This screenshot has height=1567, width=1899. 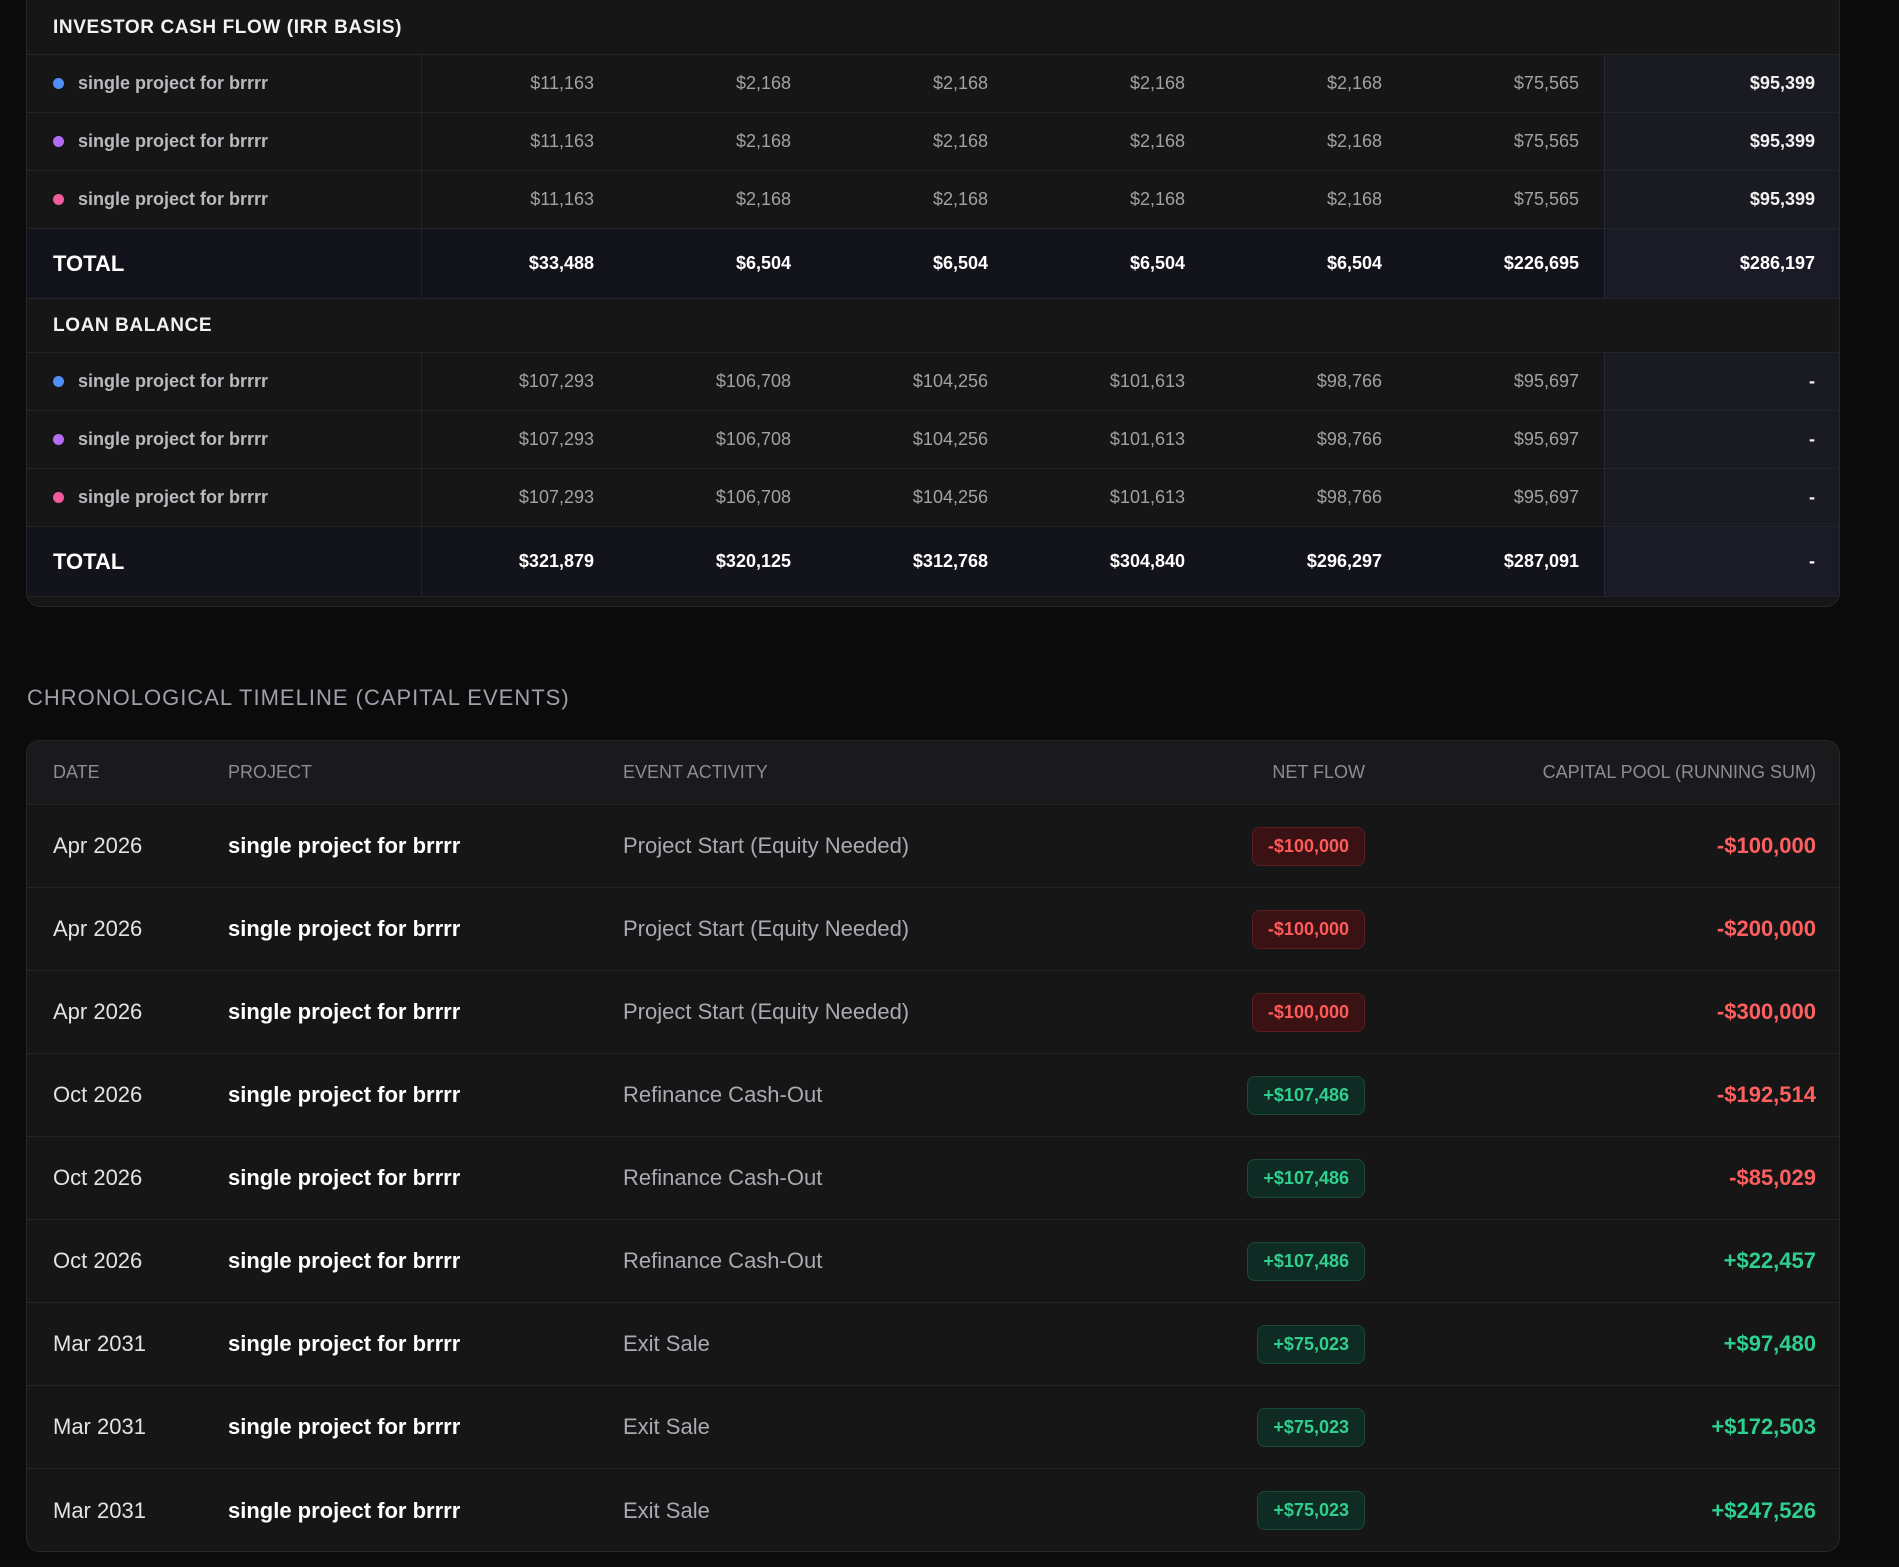 What do you see at coordinates (1308, 562) in the screenshot?
I see `total-value-cell: $296,297` at bounding box center [1308, 562].